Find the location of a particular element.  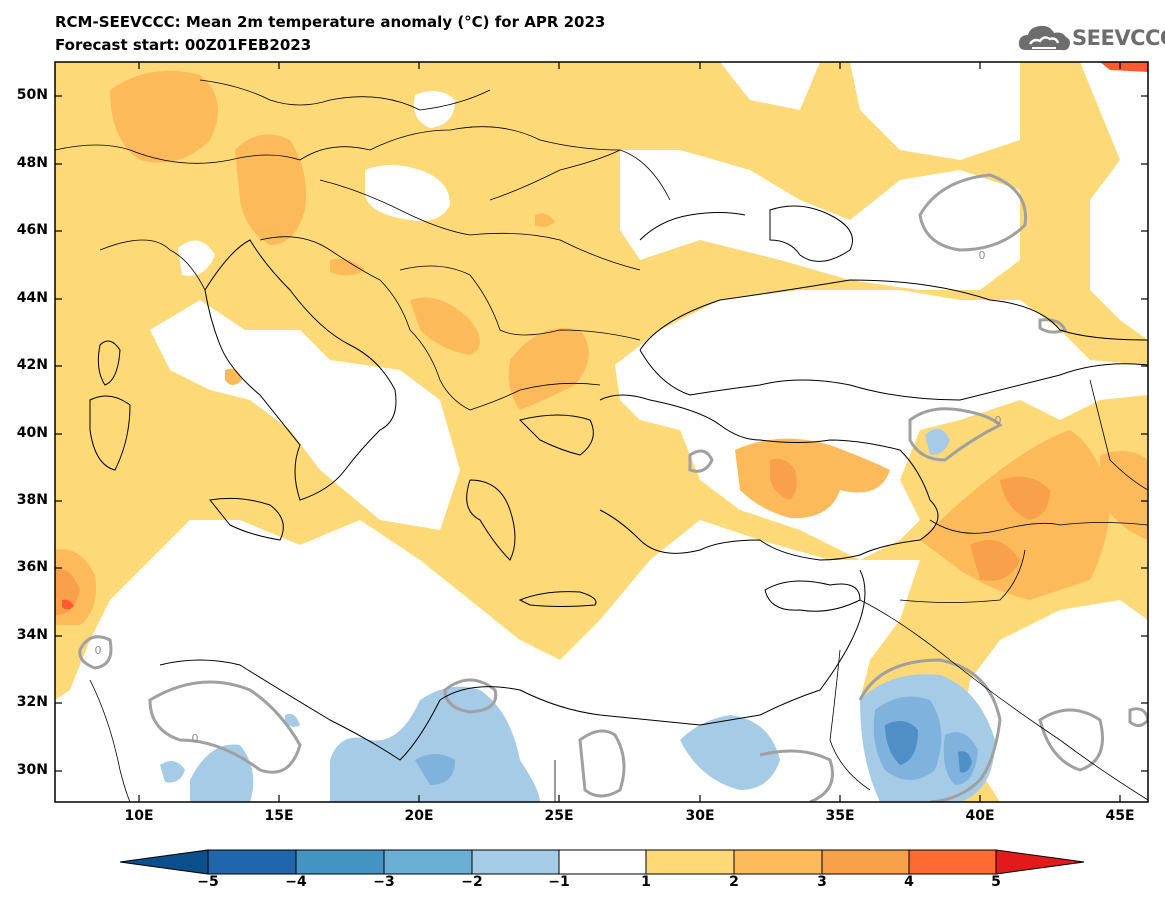

lon-label: 45E is located at coordinates (1120, 816).